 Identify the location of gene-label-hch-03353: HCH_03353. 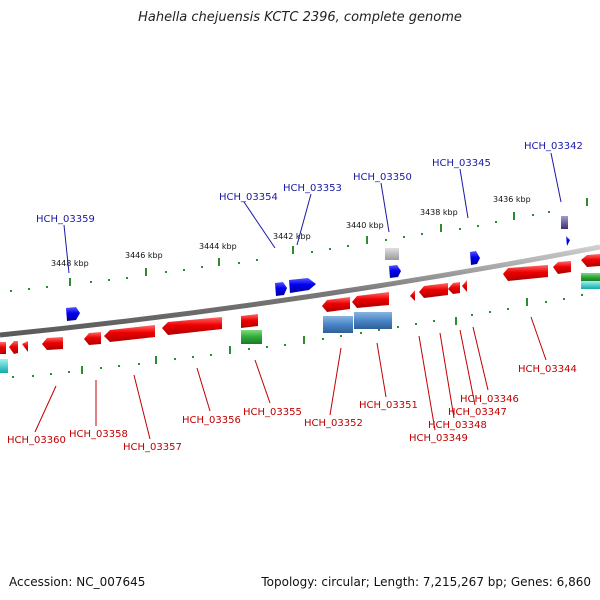
(312, 188).